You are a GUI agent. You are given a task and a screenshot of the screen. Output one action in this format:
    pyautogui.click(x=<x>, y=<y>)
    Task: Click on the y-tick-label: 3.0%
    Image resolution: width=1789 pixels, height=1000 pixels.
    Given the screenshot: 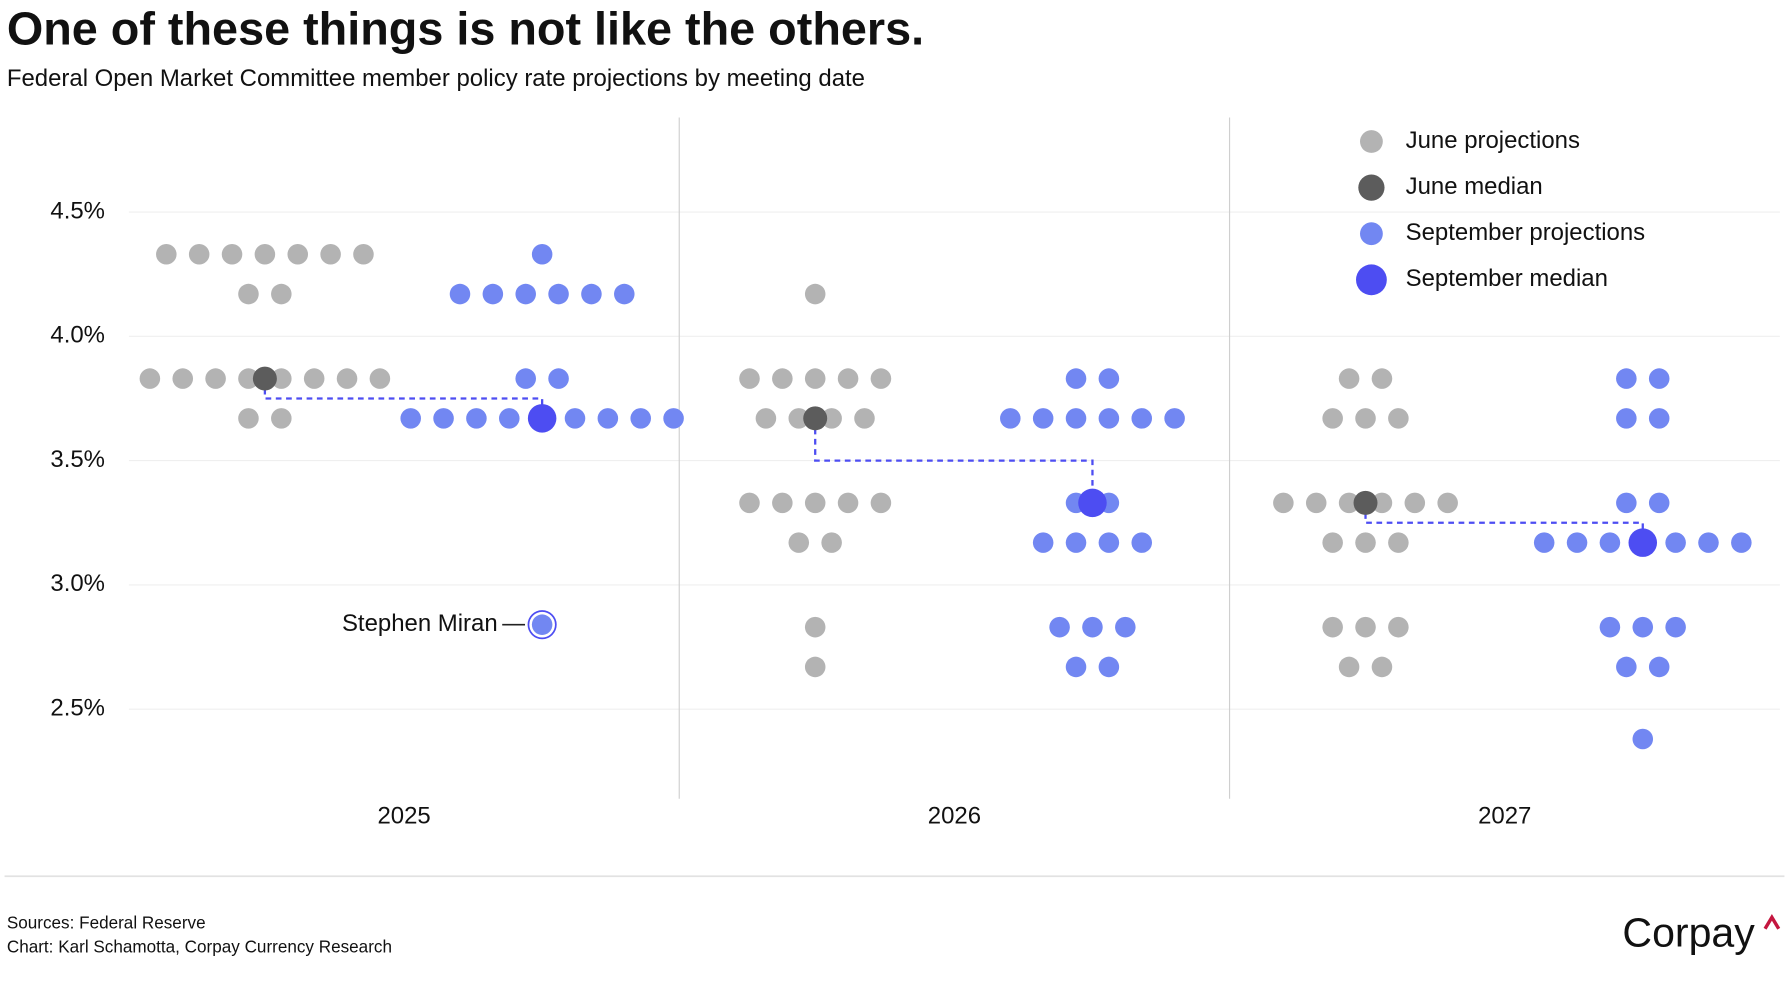 What is the action you would take?
    pyautogui.click(x=77, y=583)
    